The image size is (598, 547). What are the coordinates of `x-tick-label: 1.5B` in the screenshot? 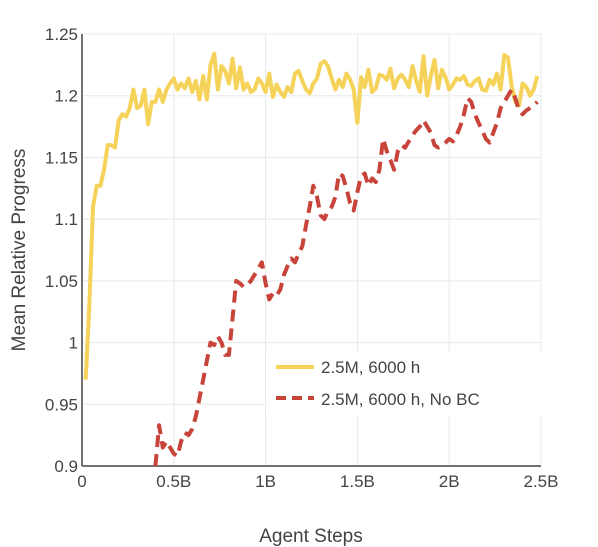 It's located at (357, 481).